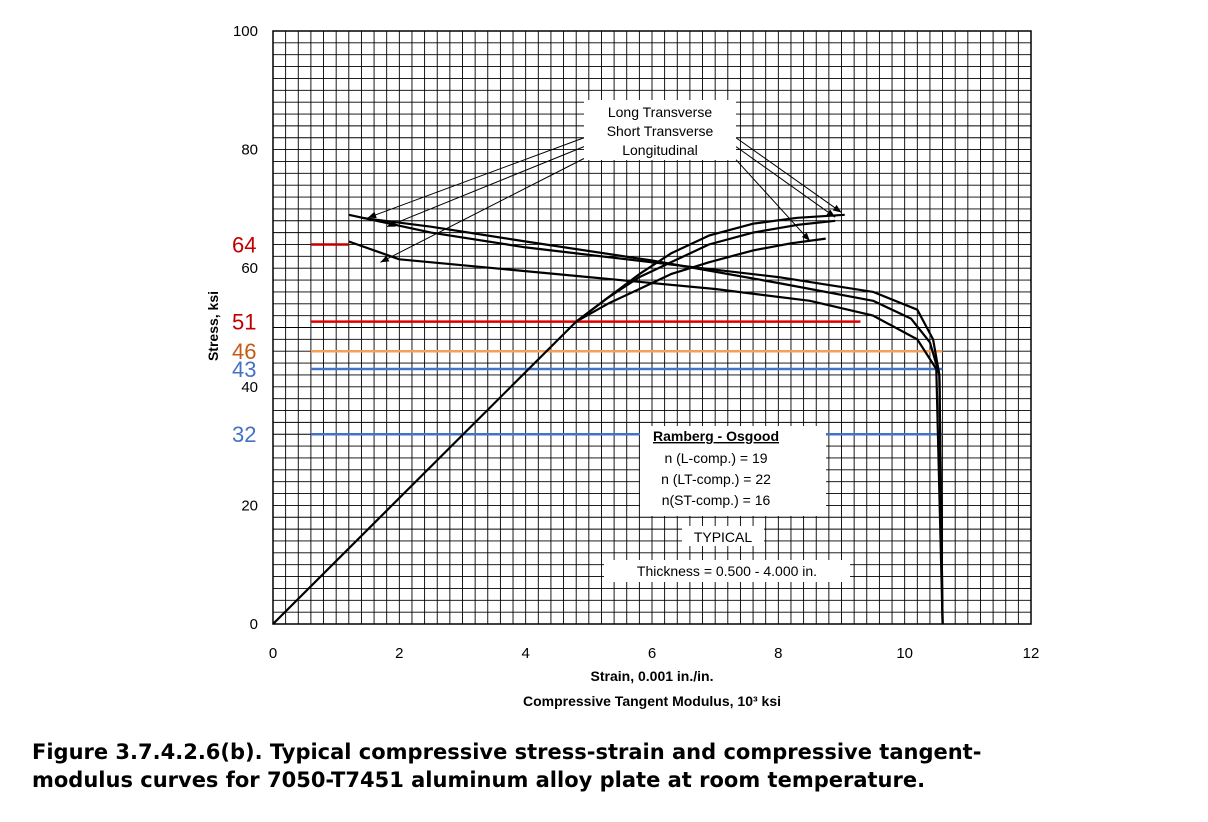 The width and height of the screenshot is (1208, 822). Describe the element at coordinates (716, 479) in the screenshot. I see `ramberg-osgood-line: n (LT-comp.) = 22` at that location.